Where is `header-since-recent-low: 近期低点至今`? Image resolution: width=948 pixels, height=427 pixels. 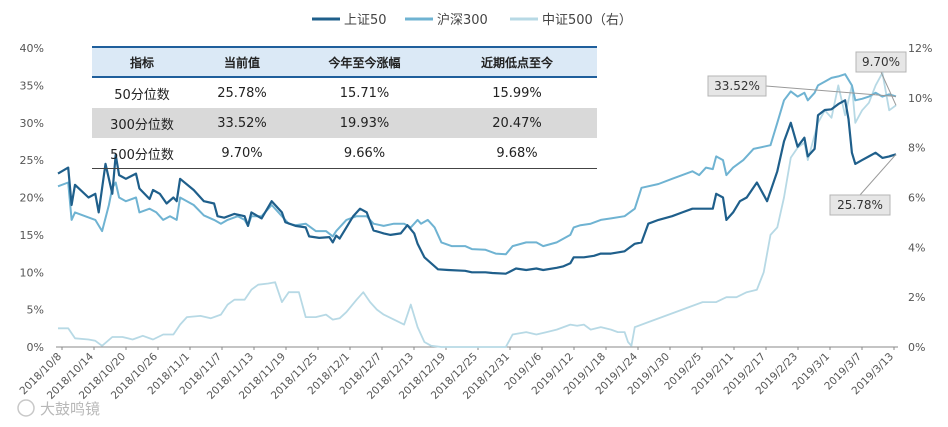 header-since-recent-low: 近期低点至今 is located at coordinates (517, 62).